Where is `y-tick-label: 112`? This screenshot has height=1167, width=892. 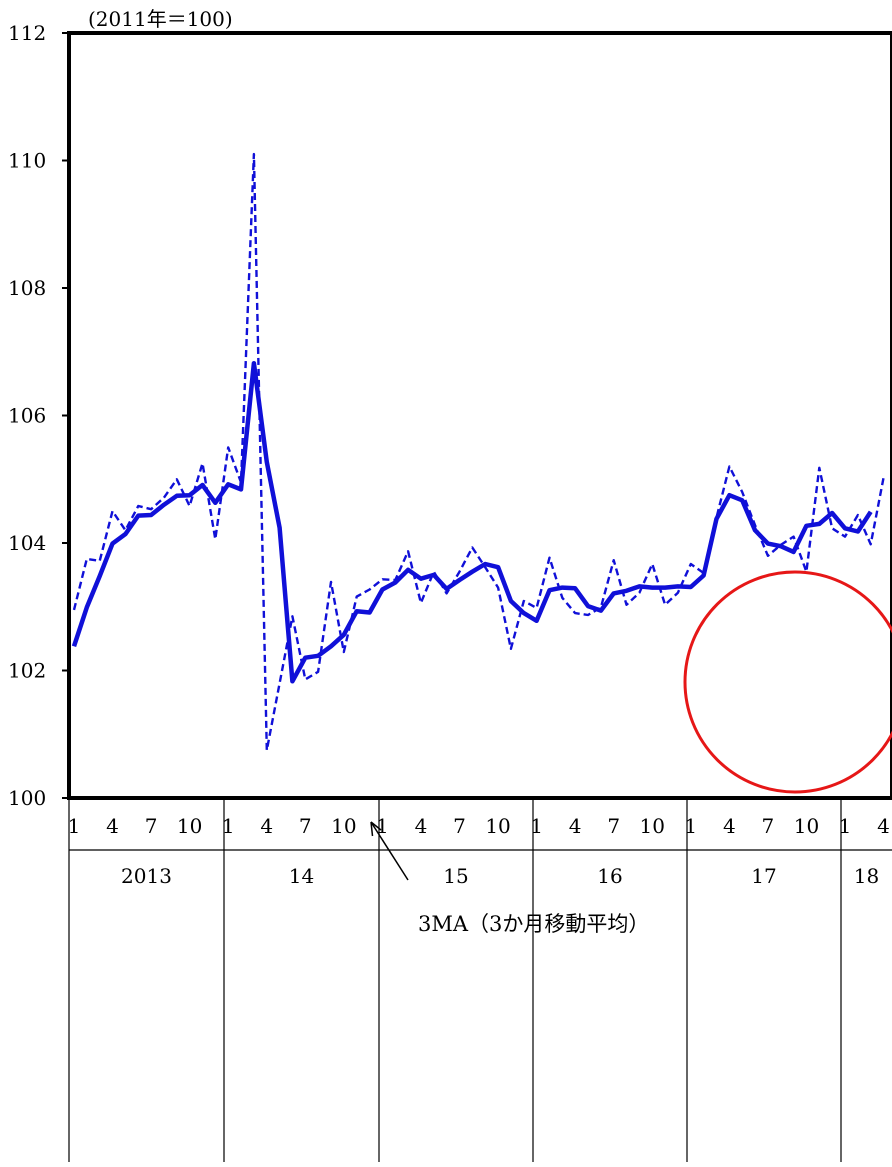
y-tick-label: 112 is located at coordinates (27, 33).